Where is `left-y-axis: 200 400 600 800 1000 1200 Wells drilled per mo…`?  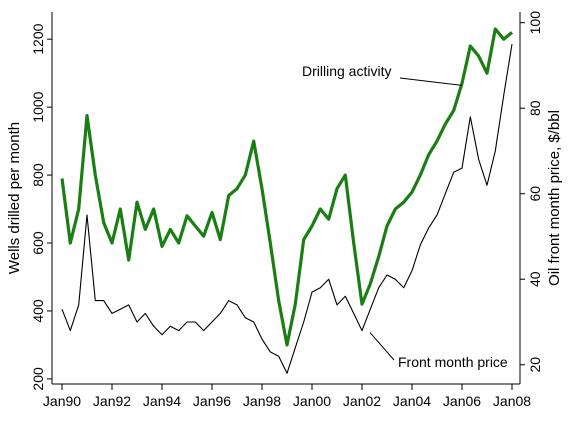 left-y-axis: 200 400 600 800 1000 1200 Wells drilled per mo… is located at coordinates (29, 207).